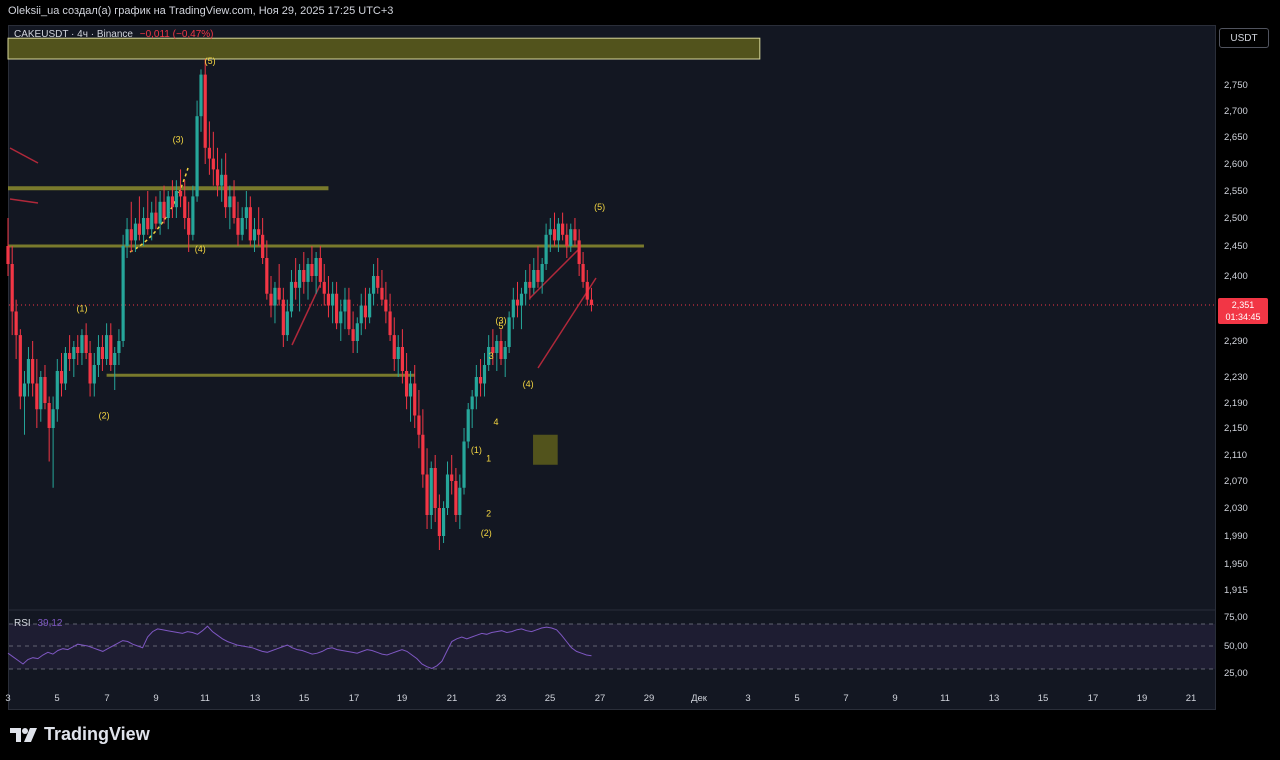  Describe the element at coordinates (501, 698) in the screenshot. I see `time-tick-label: 23` at that location.